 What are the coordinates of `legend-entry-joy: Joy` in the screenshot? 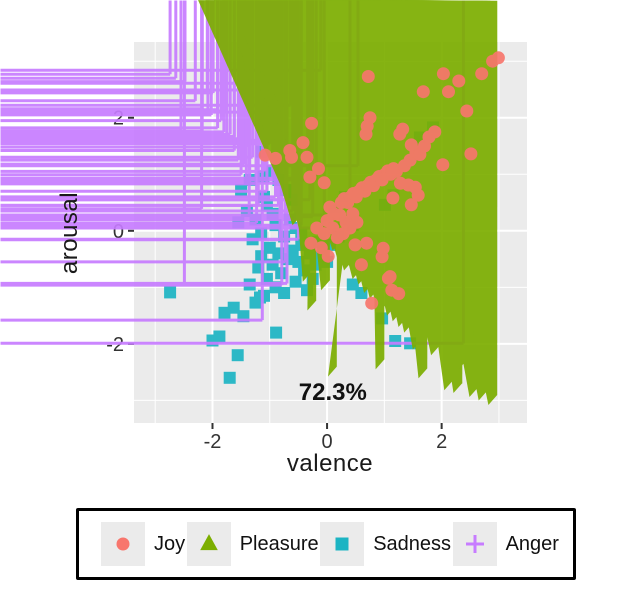 It's located at (143, 544).